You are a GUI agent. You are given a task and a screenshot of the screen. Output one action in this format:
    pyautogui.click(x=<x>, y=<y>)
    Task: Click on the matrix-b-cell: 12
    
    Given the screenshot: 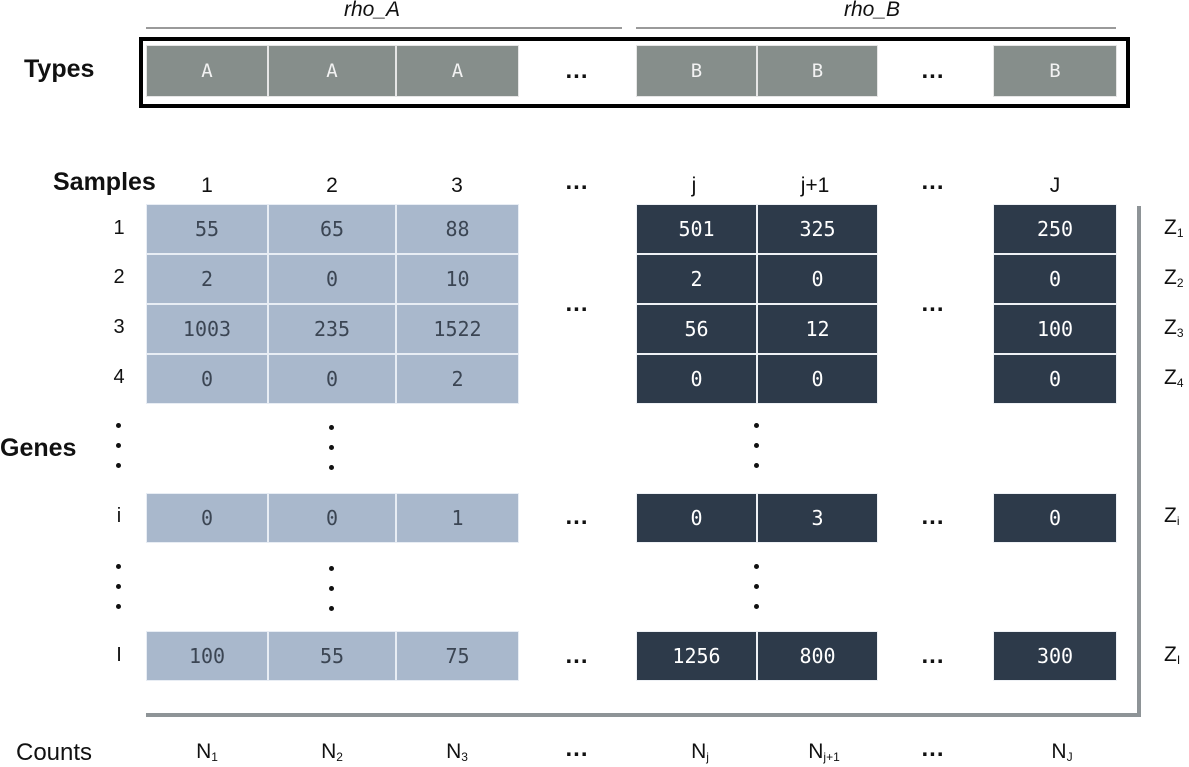 What is the action you would take?
    pyautogui.click(x=817, y=329)
    